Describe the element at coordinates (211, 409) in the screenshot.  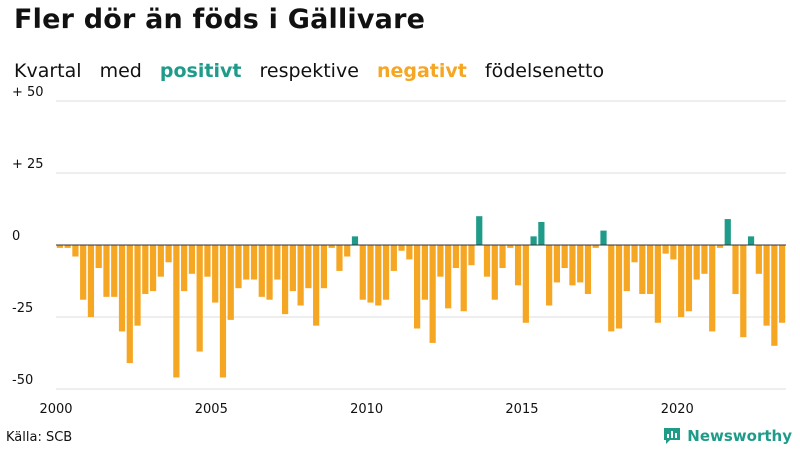
I see `x-tick-label: 2005` at that location.